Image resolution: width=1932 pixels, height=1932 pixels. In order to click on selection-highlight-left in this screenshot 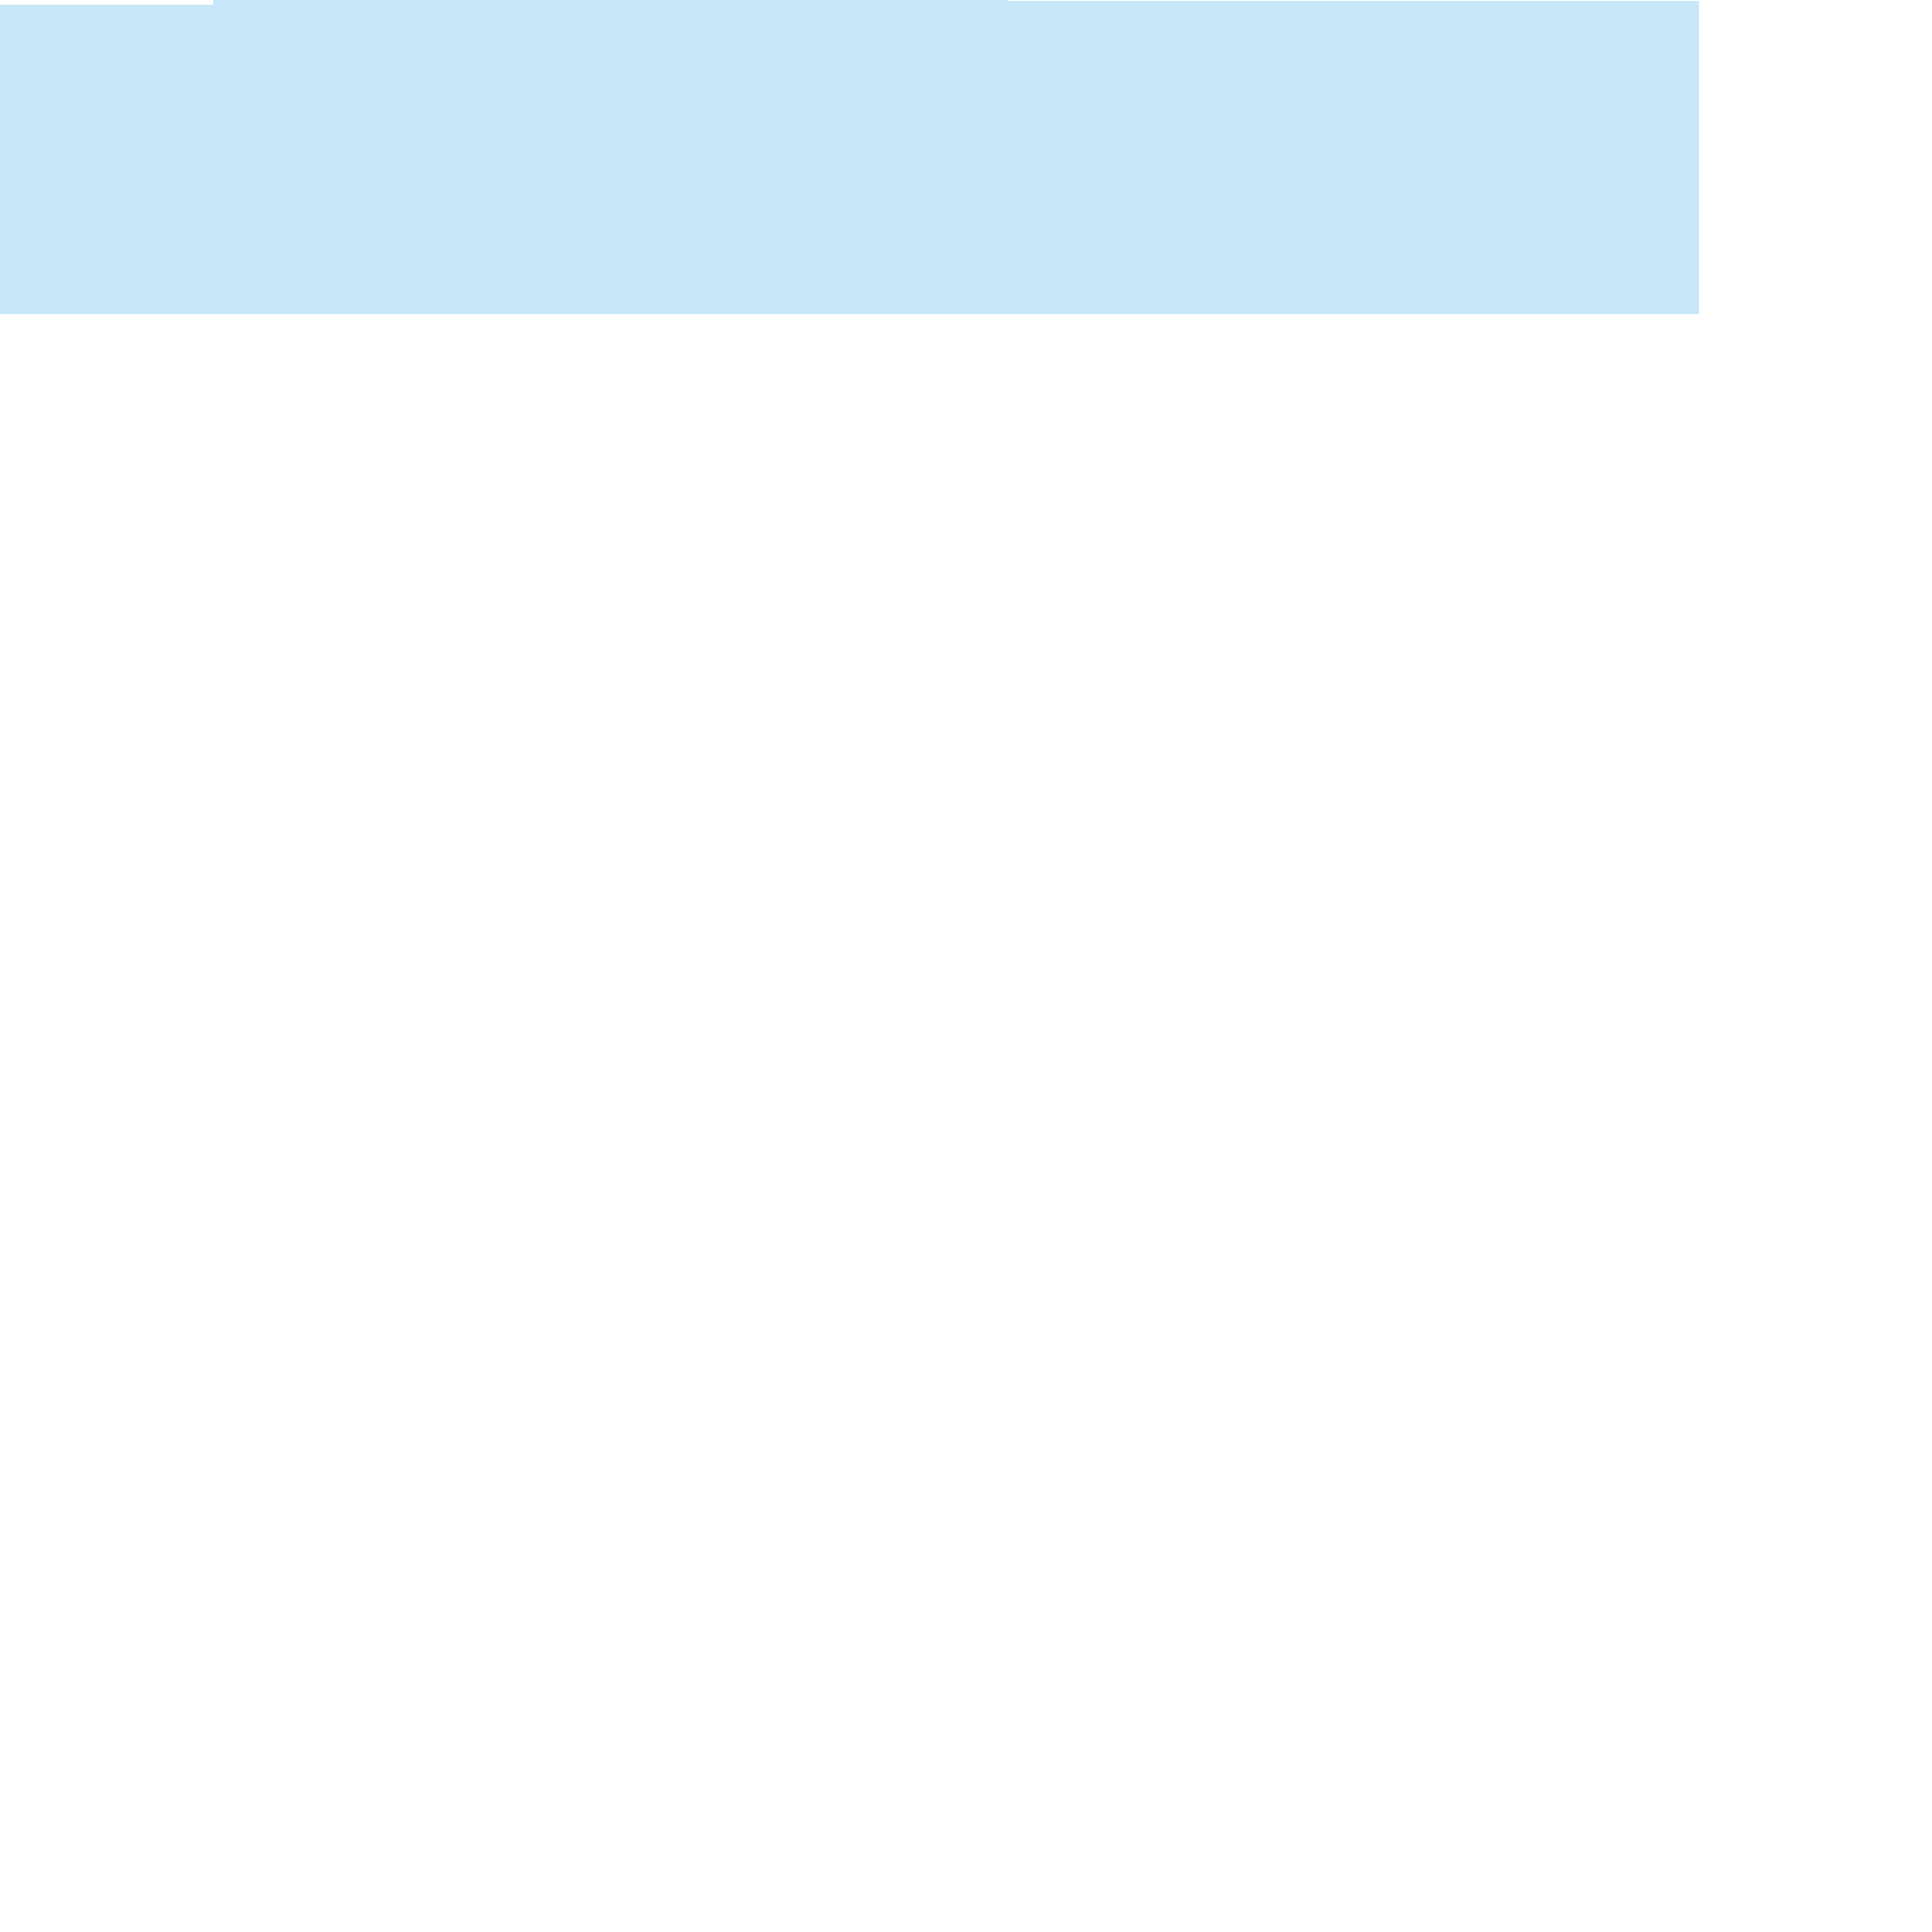, I will do `click(107, 160)`.